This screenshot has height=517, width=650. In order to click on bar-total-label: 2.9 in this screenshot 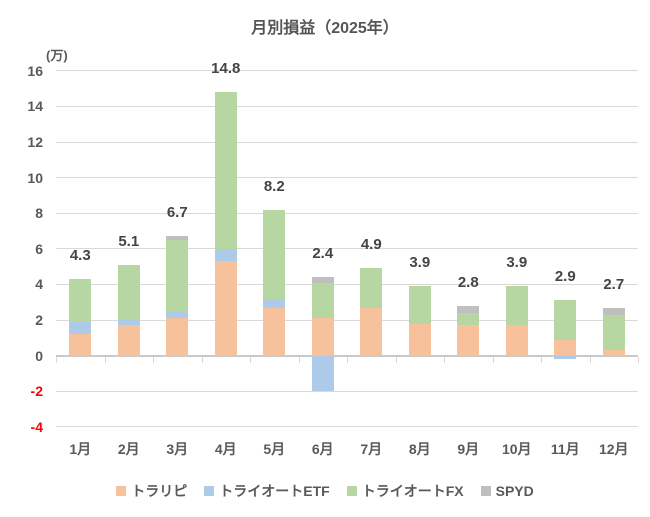, I will do `click(565, 277)`.